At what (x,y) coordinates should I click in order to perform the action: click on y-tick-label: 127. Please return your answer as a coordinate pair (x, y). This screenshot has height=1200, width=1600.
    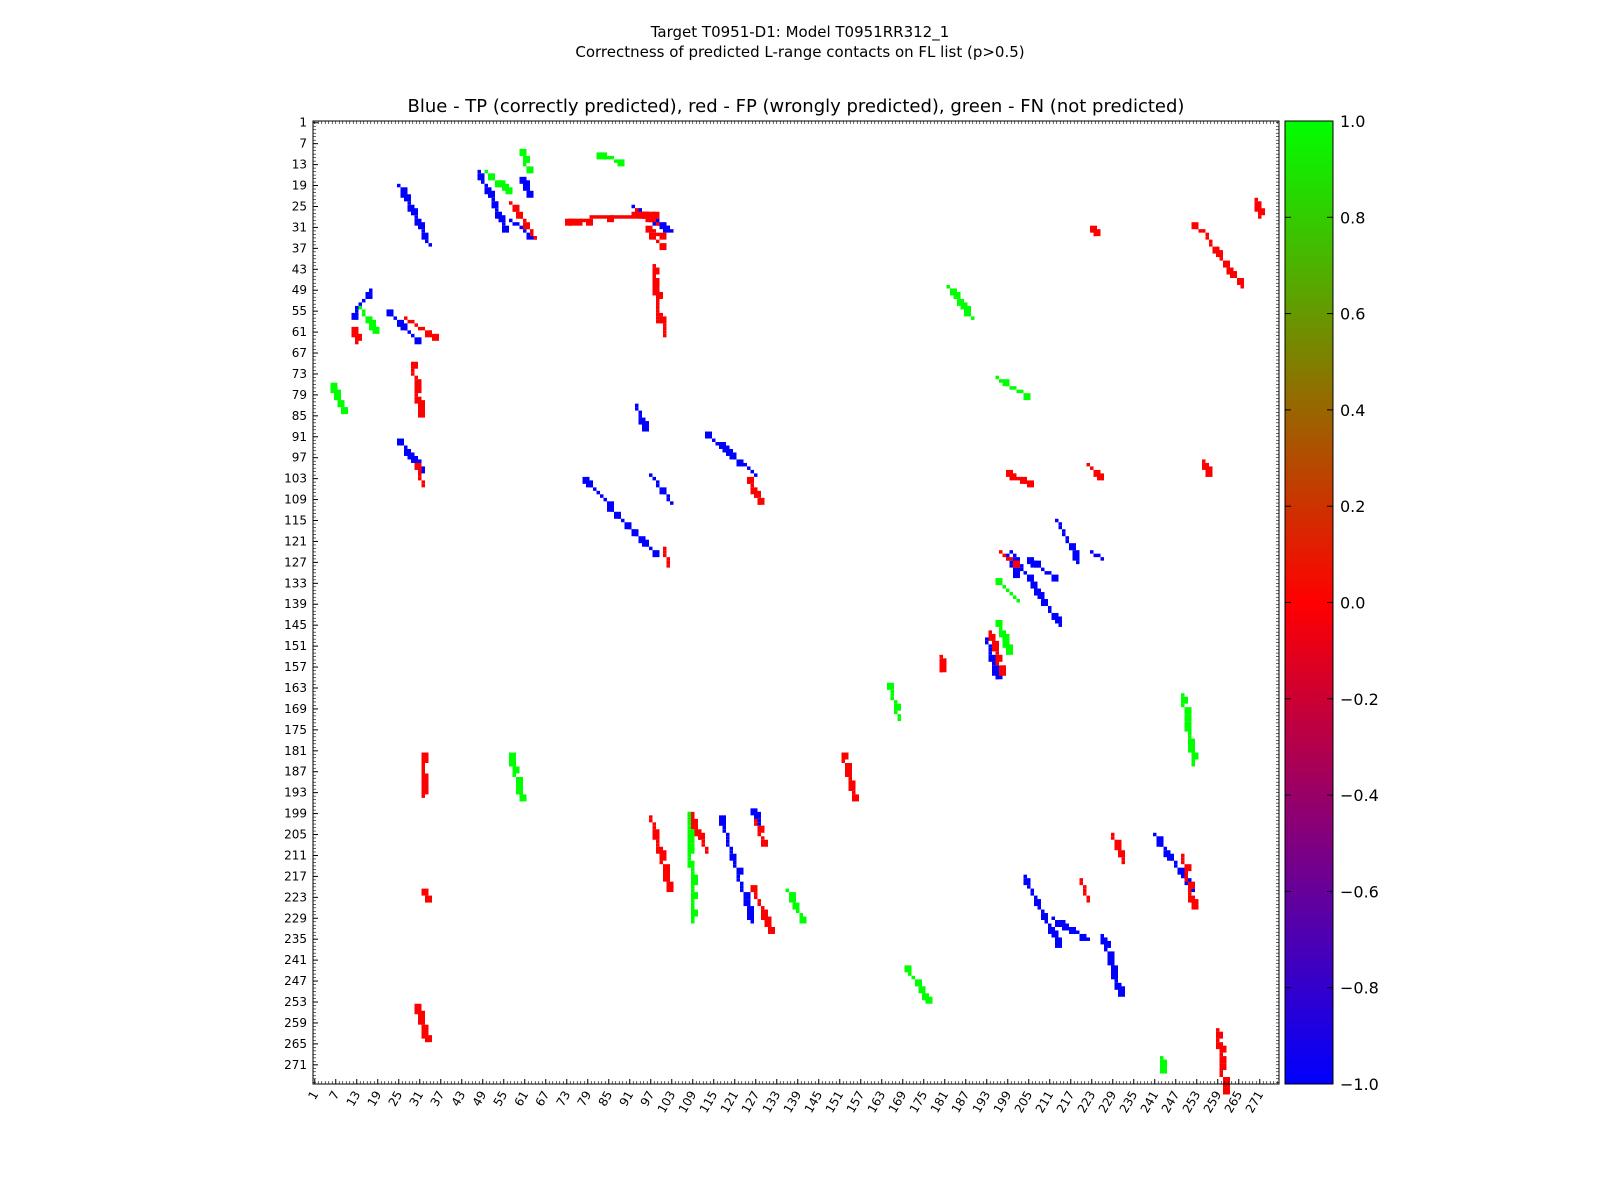
    Looking at the image, I should click on (295, 562).